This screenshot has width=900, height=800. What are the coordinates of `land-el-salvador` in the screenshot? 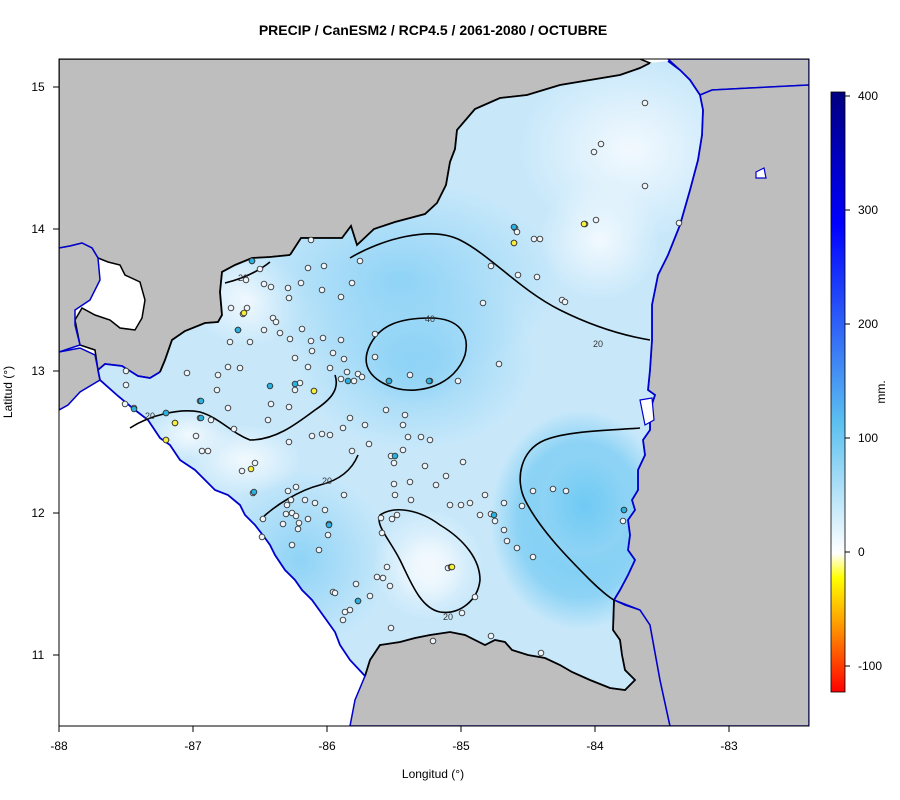 It's located at (80, 297).